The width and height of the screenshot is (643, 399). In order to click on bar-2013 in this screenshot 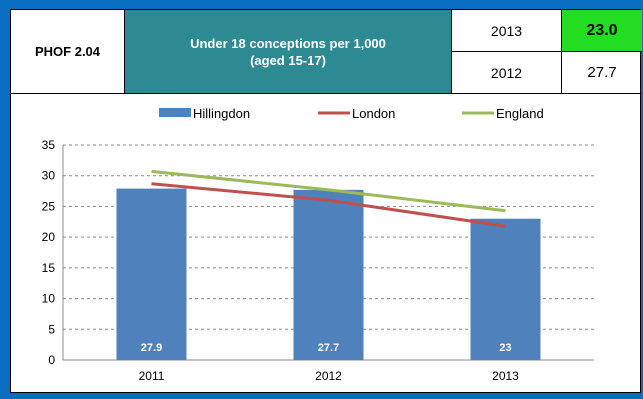, I will do `click(505, 289)`.